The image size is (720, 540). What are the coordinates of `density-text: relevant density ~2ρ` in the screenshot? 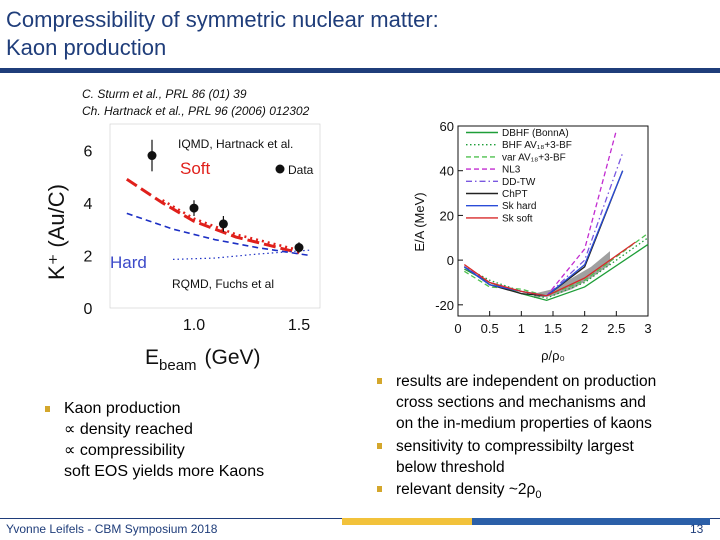 It's located at (466, 489).